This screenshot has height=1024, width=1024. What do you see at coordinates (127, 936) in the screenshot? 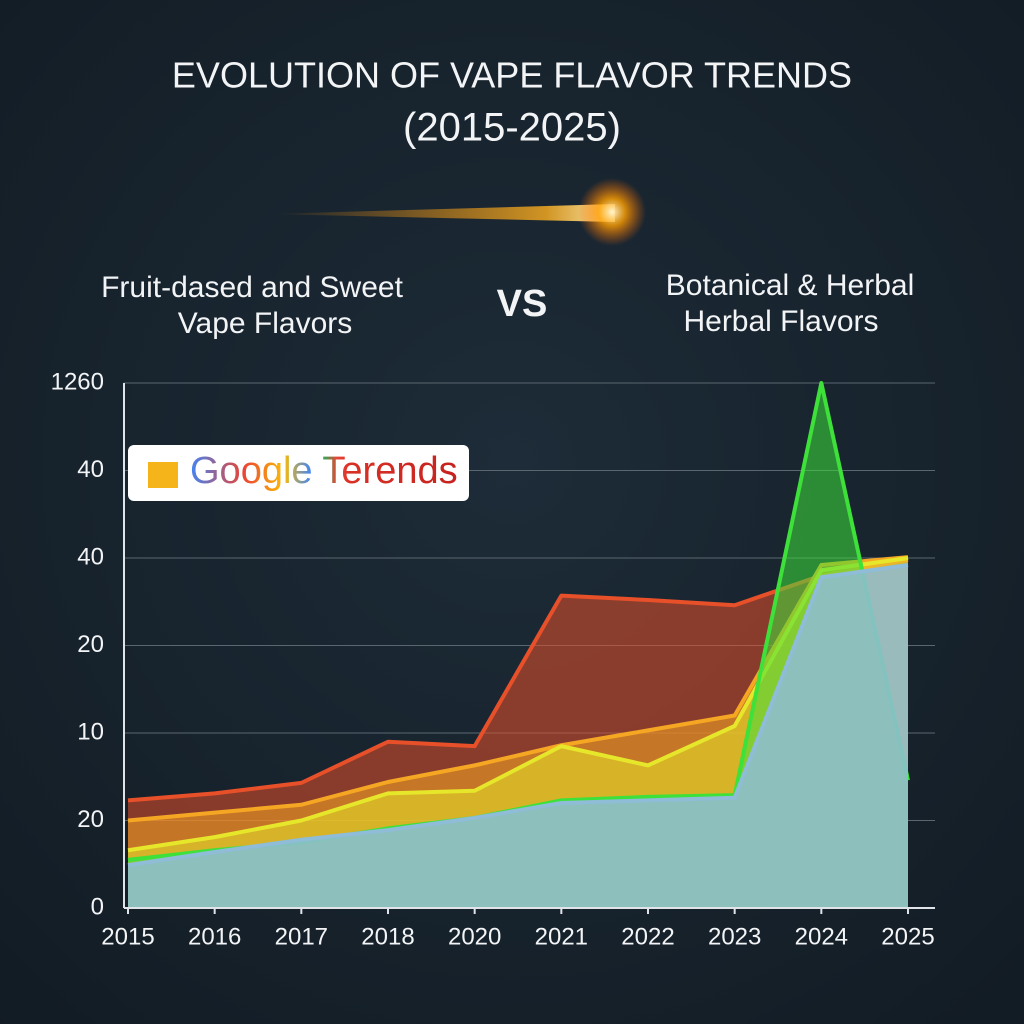
I see `x-tick-label: 2015` at bounding box center [127, 936].